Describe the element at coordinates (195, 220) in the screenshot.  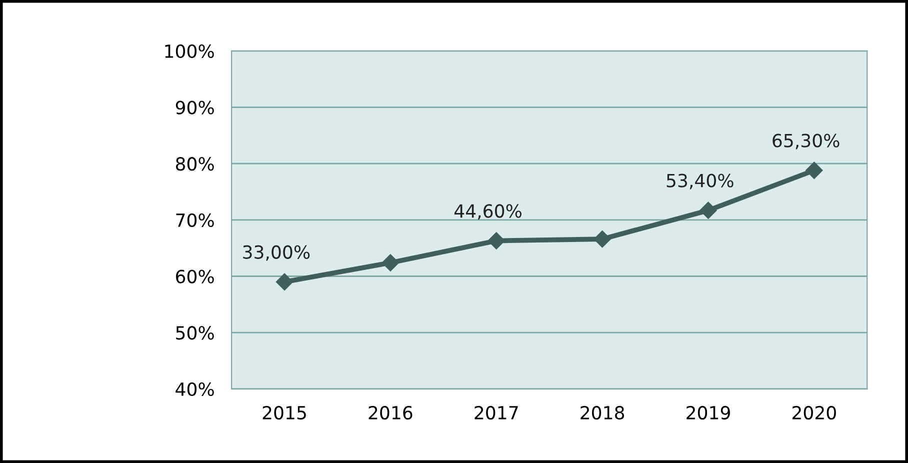
I see `y-tick-label: 70%` at that location.